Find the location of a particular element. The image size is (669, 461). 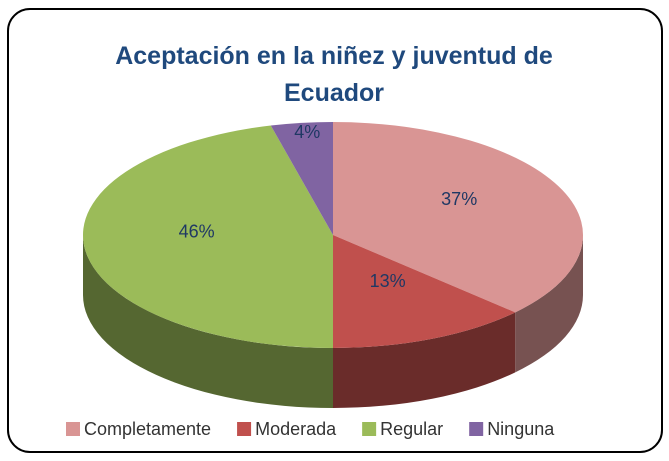

legend-label: Ninguna is located at coordinates (521, 429).